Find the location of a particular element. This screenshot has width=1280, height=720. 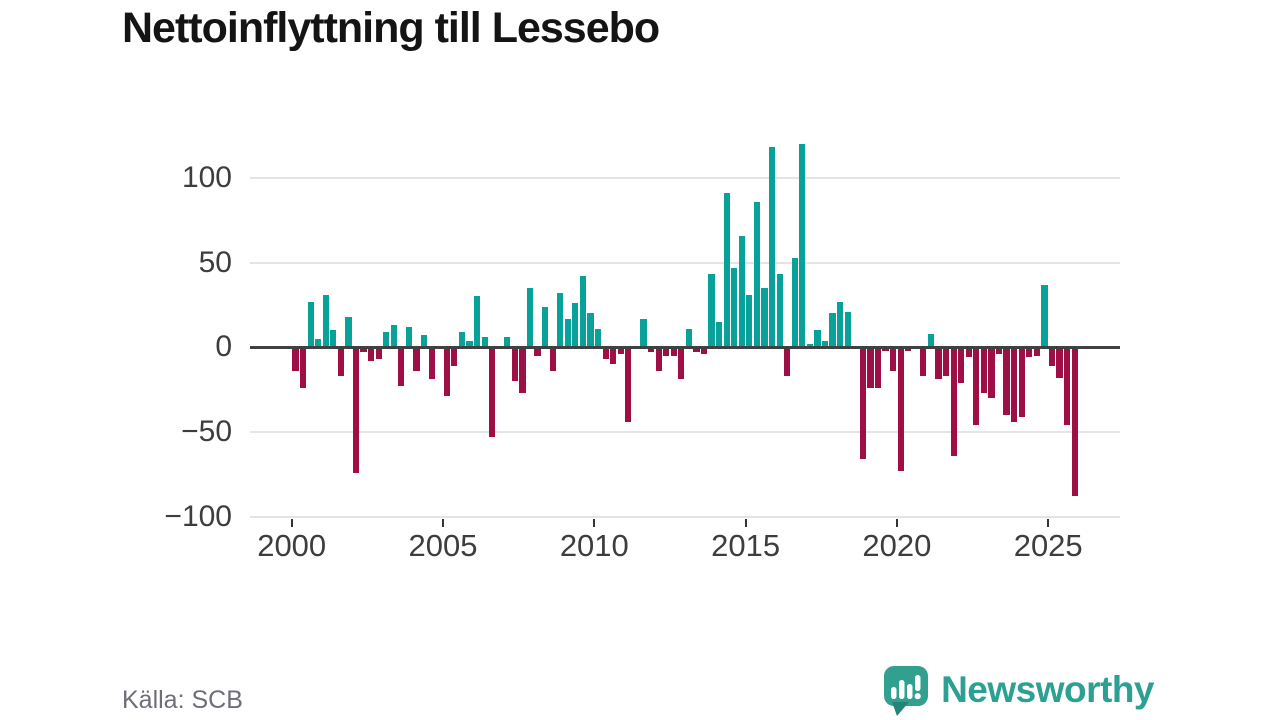

newsworthy-logo-icon is located at coordinates (906, 691).